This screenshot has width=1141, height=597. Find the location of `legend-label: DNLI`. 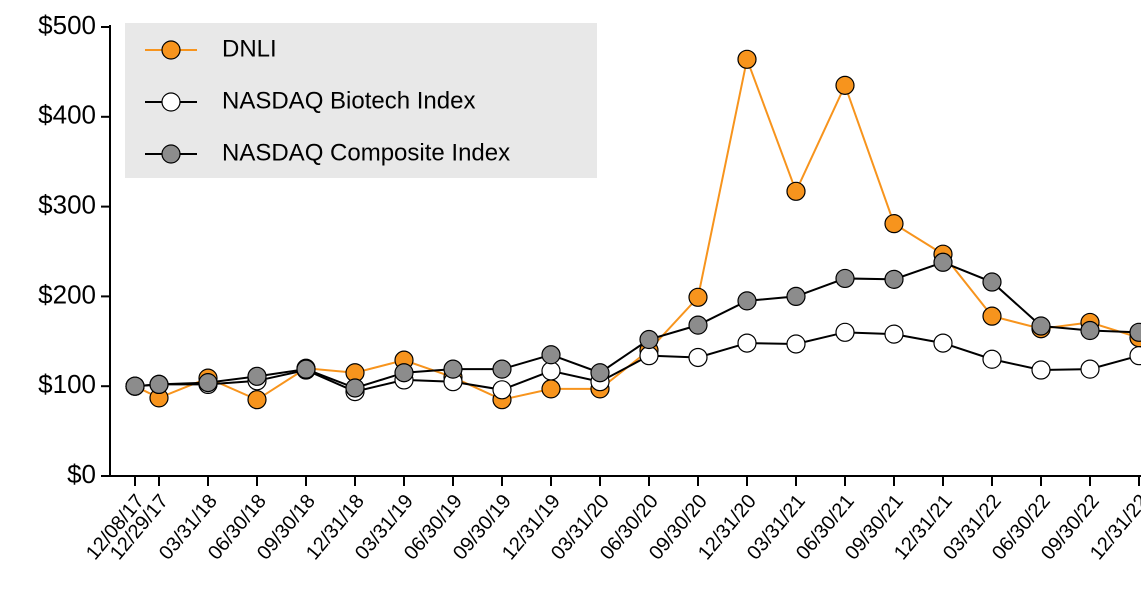

legend-label: DNLI is located at coordinates (249, 48).